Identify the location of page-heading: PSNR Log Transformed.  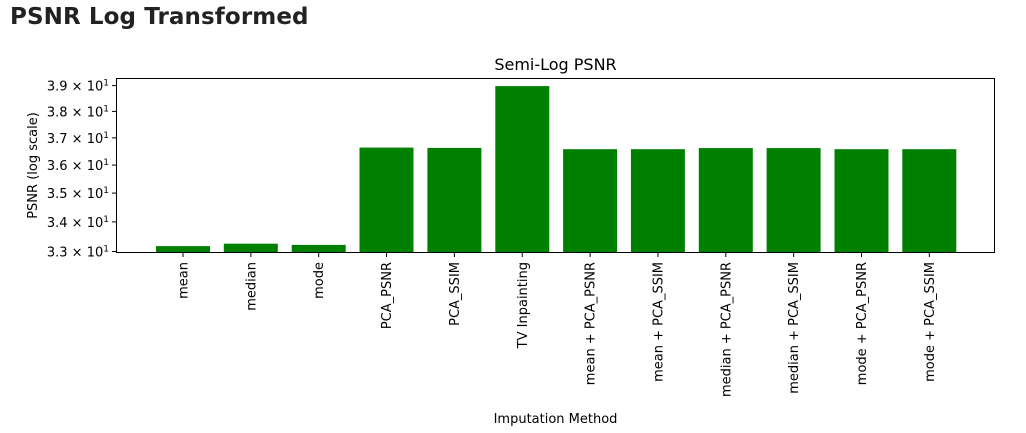
(159, 17).